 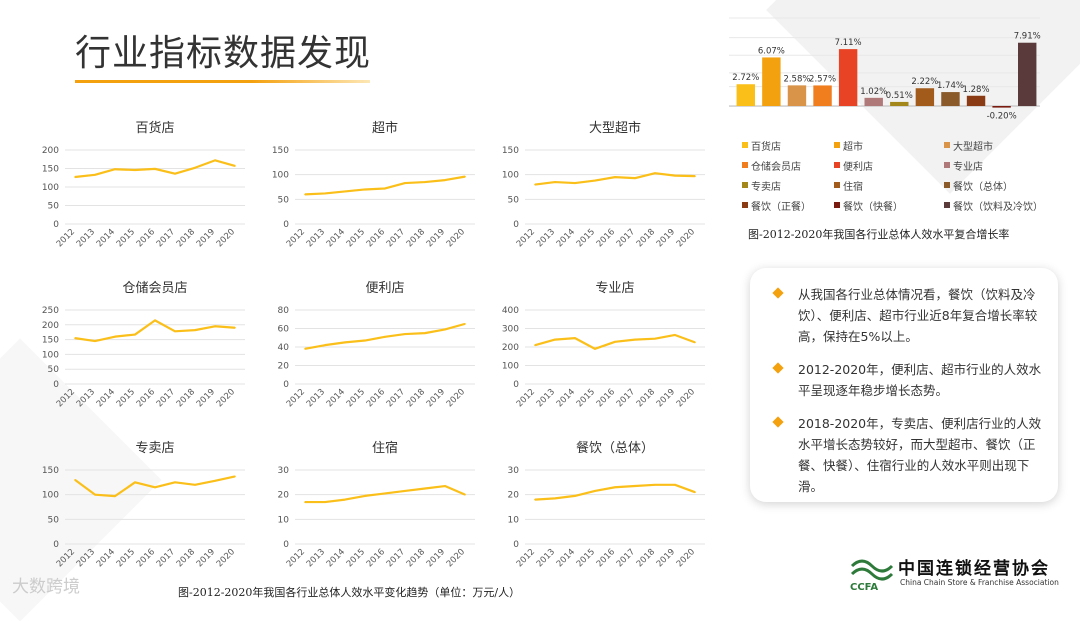 I want to click on chart-title: 便利店, so click(x=384, y=288).